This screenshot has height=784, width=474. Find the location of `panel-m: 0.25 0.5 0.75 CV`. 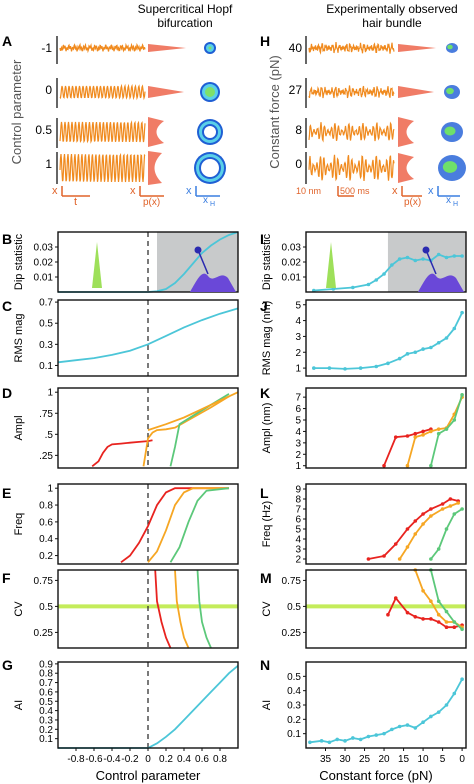

panel-m: 0.25 0.5 0.75 CV is located at coordinates (364, 608).